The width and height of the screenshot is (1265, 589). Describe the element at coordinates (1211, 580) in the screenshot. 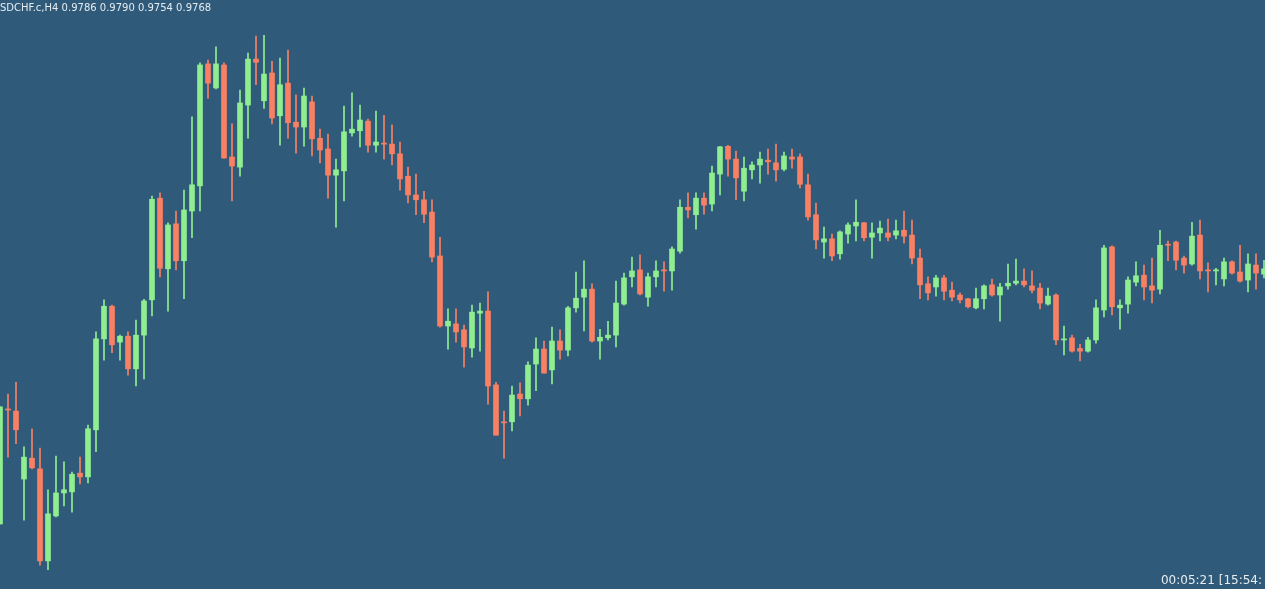

I see `text: 00:05:21 [15:54:` at that location.